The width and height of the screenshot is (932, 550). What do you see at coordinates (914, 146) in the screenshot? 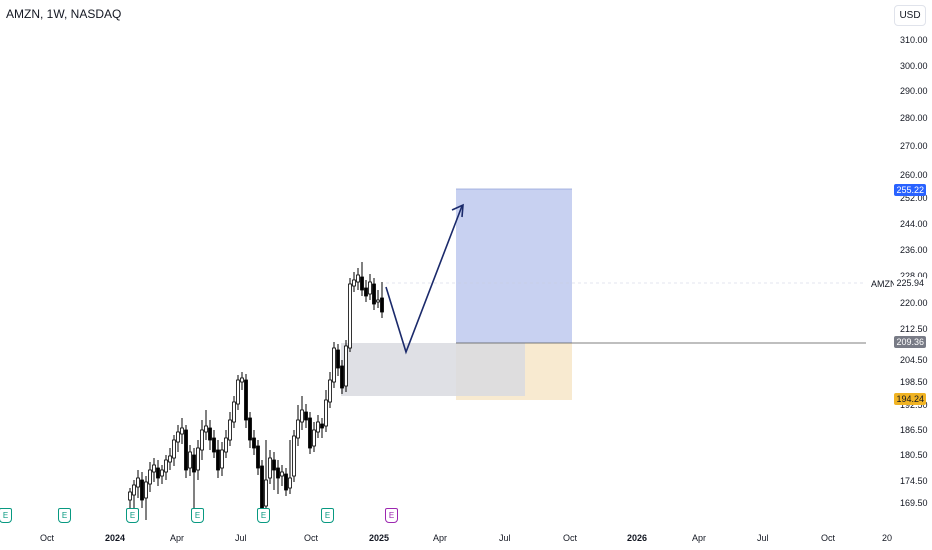
I see `price-tick: 270.00` at bounding box center [914, 146].